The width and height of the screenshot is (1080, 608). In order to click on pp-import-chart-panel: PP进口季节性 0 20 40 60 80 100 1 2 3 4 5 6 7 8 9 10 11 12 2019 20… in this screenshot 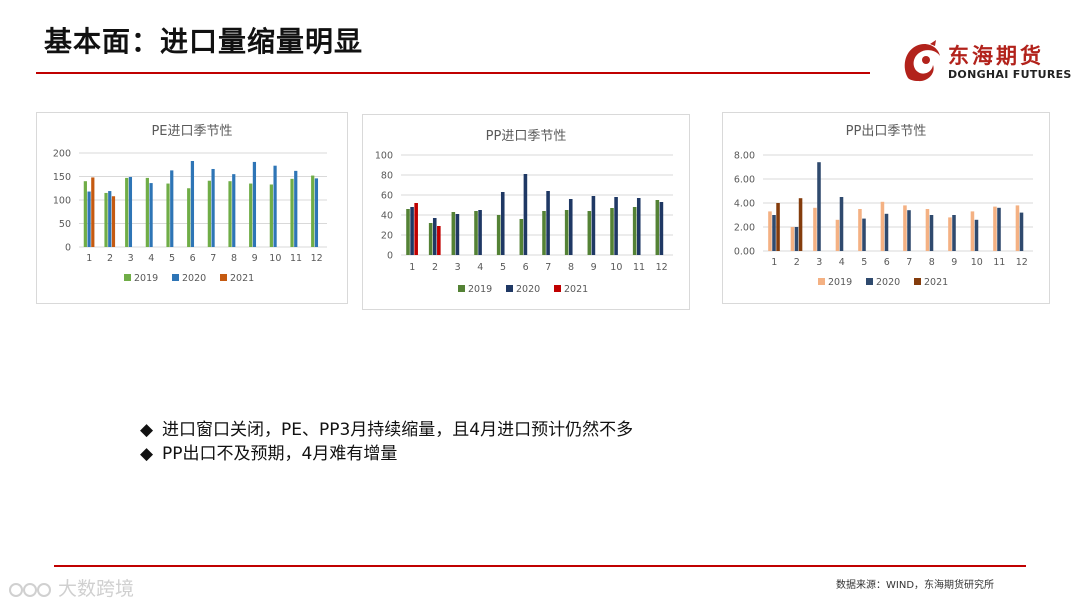, I will do `click(526, 212)`.